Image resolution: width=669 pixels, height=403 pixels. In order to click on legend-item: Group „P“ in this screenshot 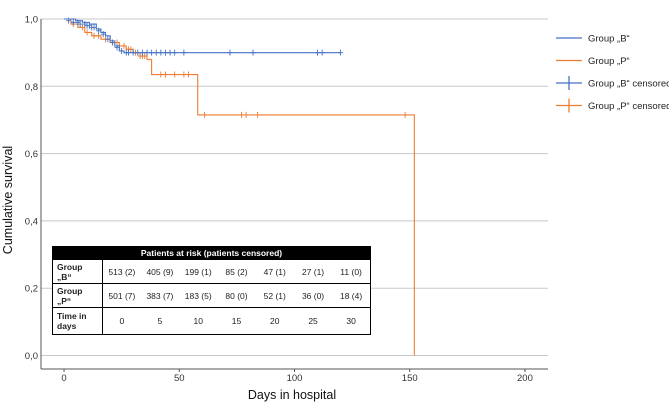, I will do `click(593, 61)`.